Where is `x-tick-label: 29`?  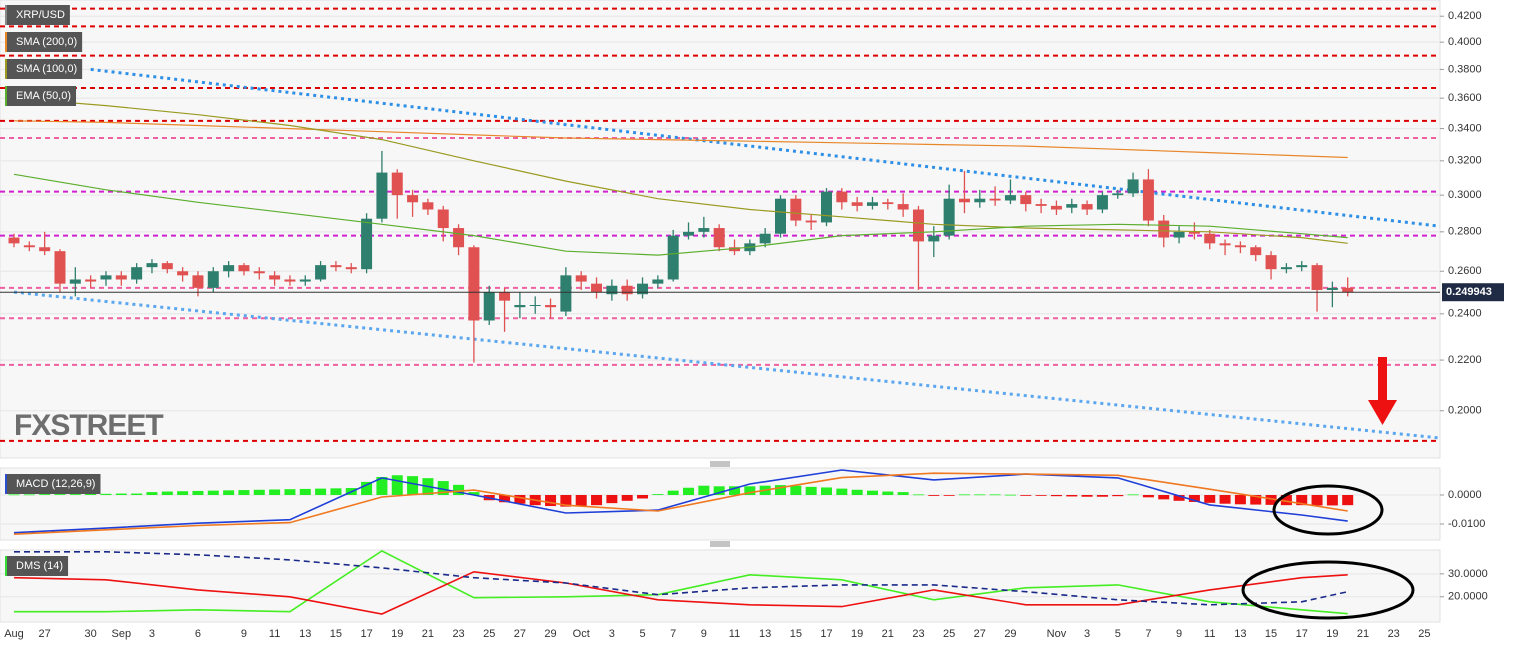 x-tick-label: 29 is located at coordinates (1010, 634).